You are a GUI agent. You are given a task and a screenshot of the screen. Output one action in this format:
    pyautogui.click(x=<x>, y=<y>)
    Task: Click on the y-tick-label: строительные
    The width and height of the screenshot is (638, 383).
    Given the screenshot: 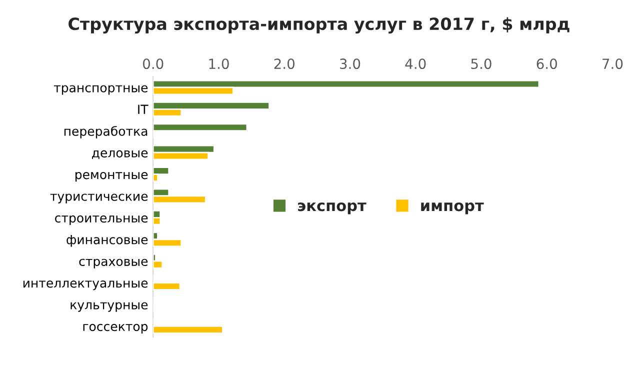 What is the action you would take?
    pyautogui.click(x=101, y=220)
    